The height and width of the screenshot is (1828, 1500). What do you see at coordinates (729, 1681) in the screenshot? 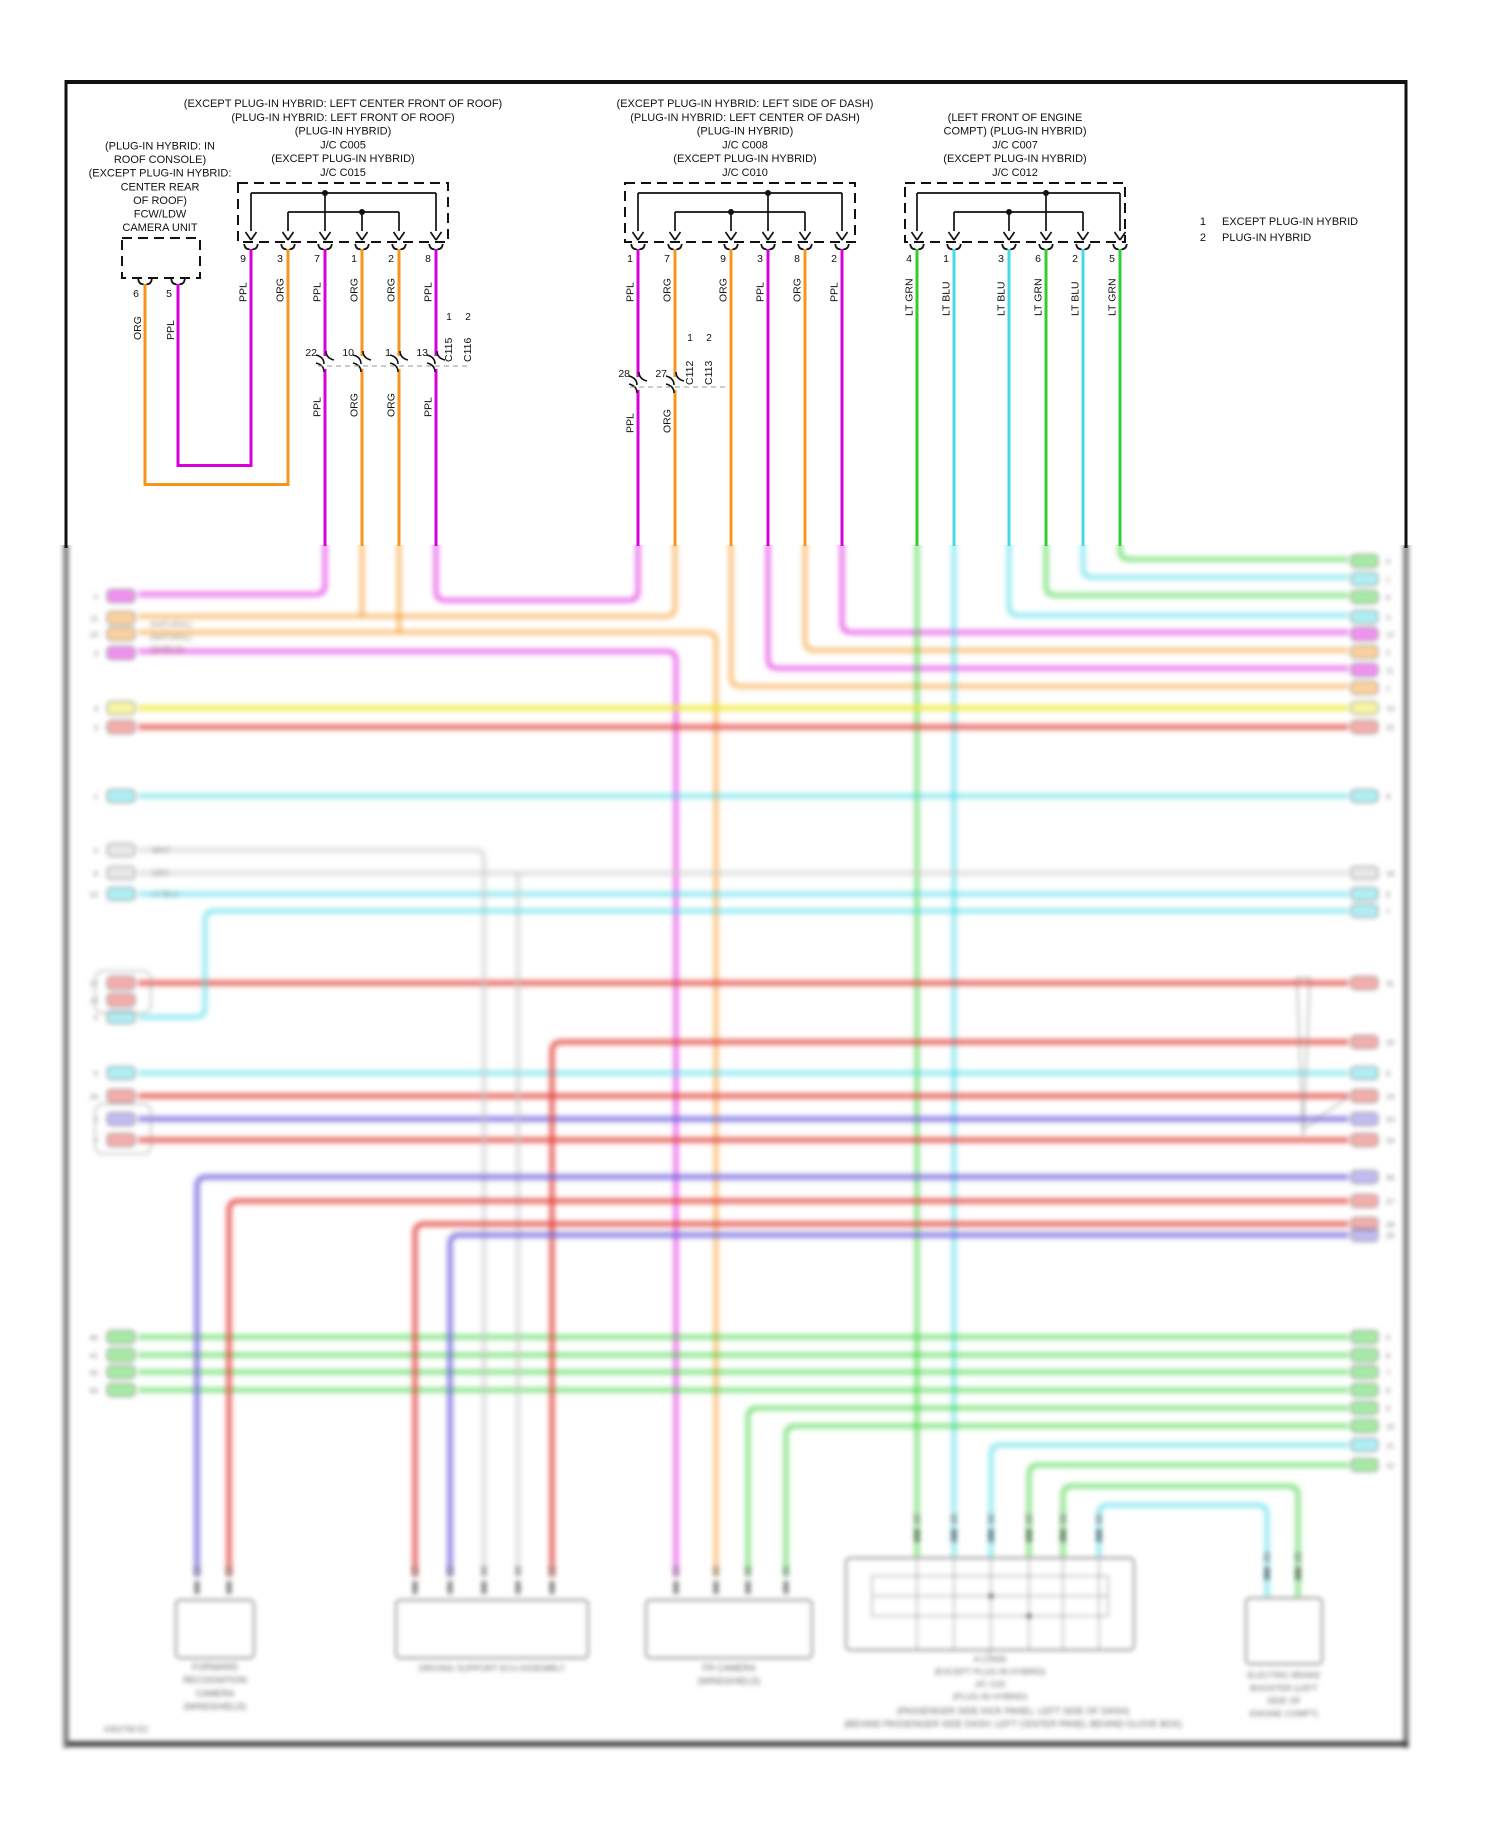
I see `svg-text: (WINDSHIELD)` at bounding box center [729, 1681].